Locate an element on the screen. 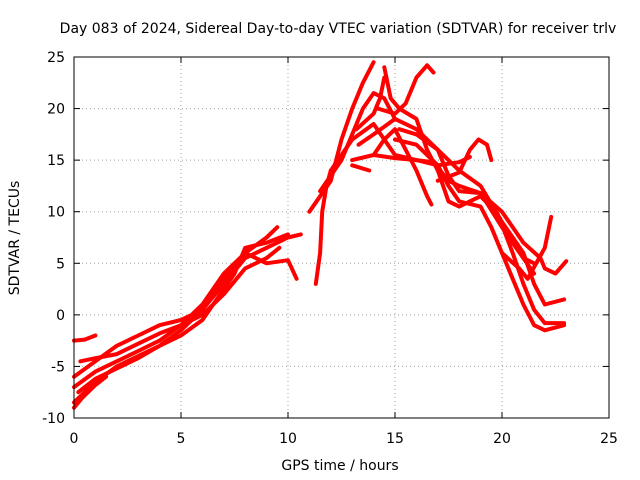 This screenshot has width=640, height=480. series-line-sat-q is located at coordinates (370, 103).